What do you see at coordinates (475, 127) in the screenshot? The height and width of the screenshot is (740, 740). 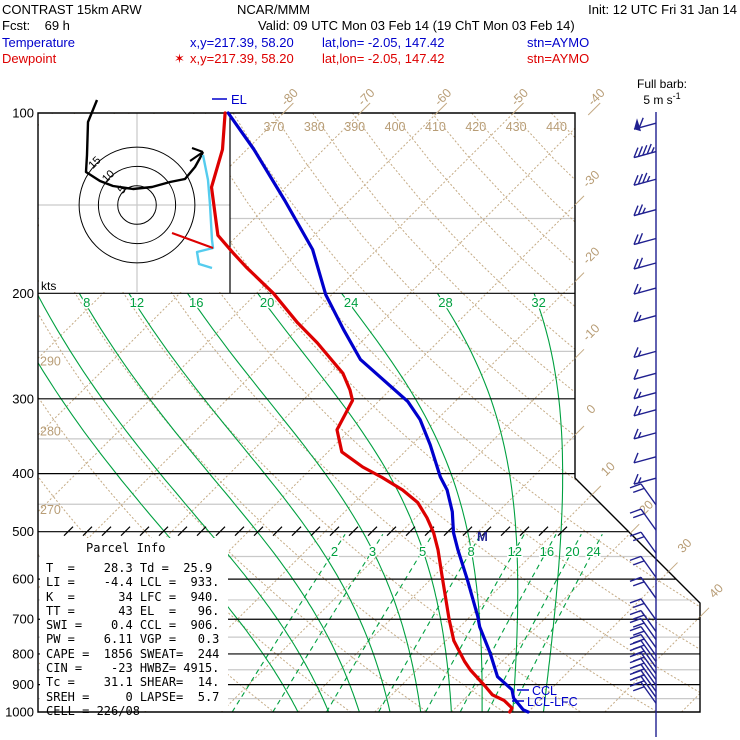 I see `svg-text: 420` at bounding box center [475, 127].